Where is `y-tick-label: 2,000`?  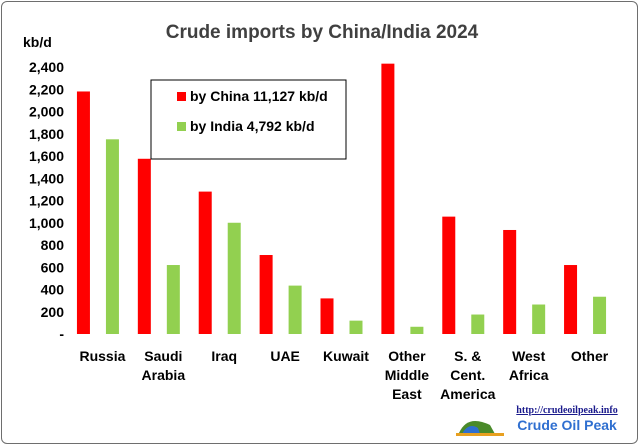 y-tick-label: 2,000 is located at coordinates (46, 112).